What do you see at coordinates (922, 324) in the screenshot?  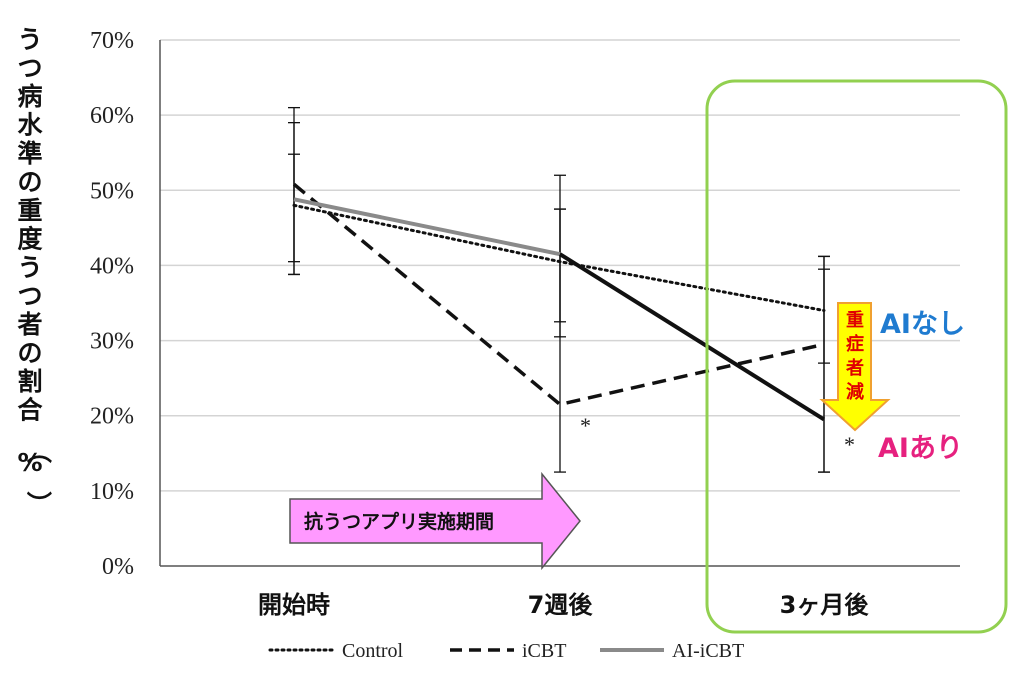 I see `no-ai-label: AIなし` at bounding box center [922, 324].